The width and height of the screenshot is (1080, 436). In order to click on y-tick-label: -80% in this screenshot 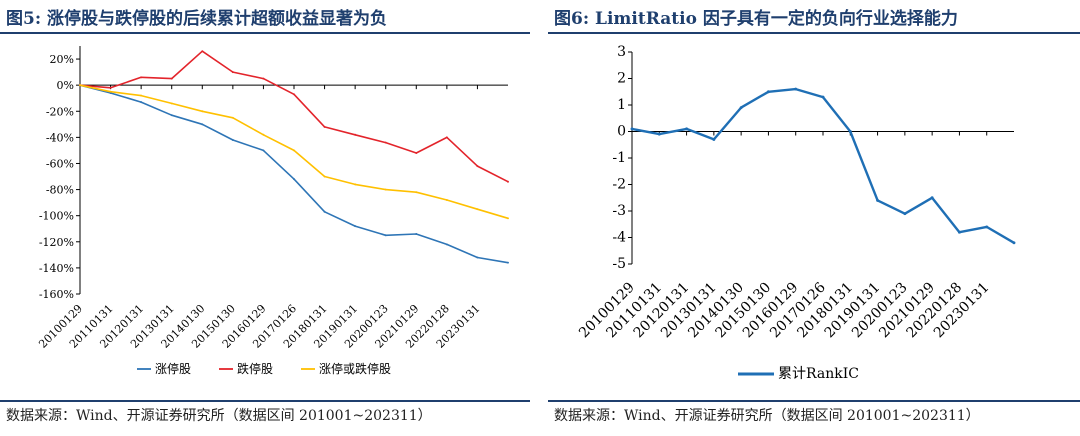, I will do `click(60, 190)`.